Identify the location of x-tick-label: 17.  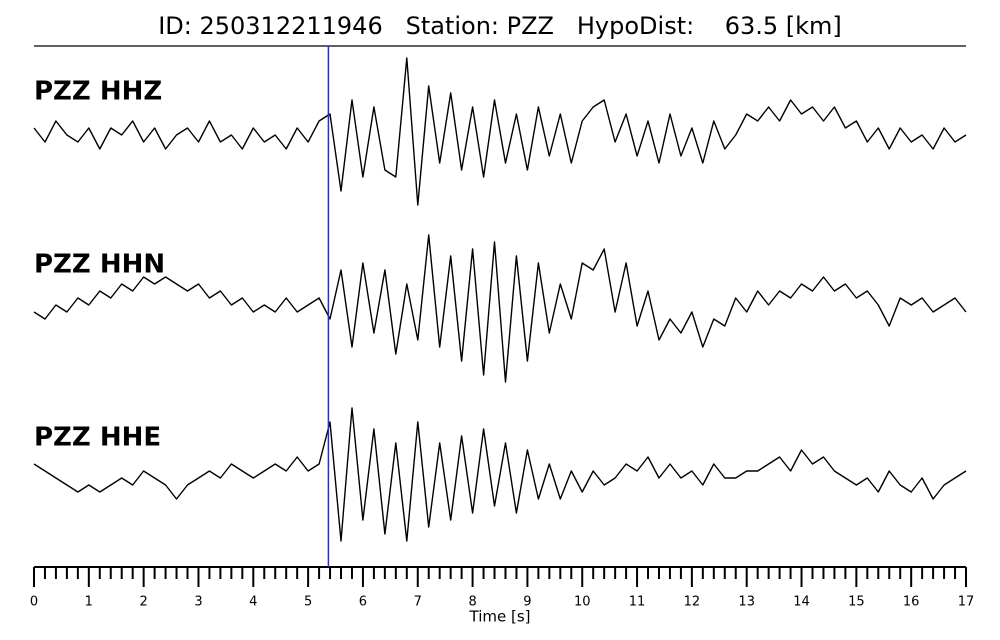
(966, 602).